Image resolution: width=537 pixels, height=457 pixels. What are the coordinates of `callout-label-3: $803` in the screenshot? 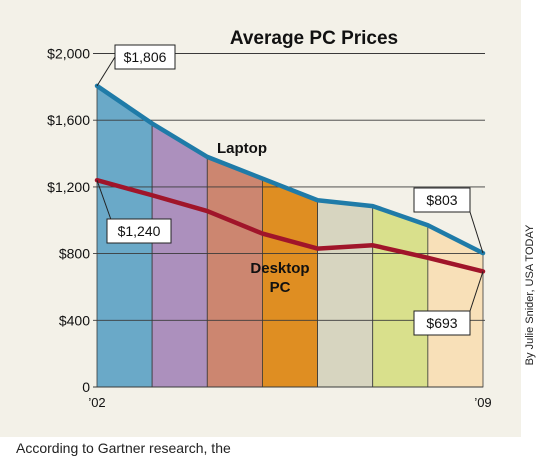 It's located at (441, 200).